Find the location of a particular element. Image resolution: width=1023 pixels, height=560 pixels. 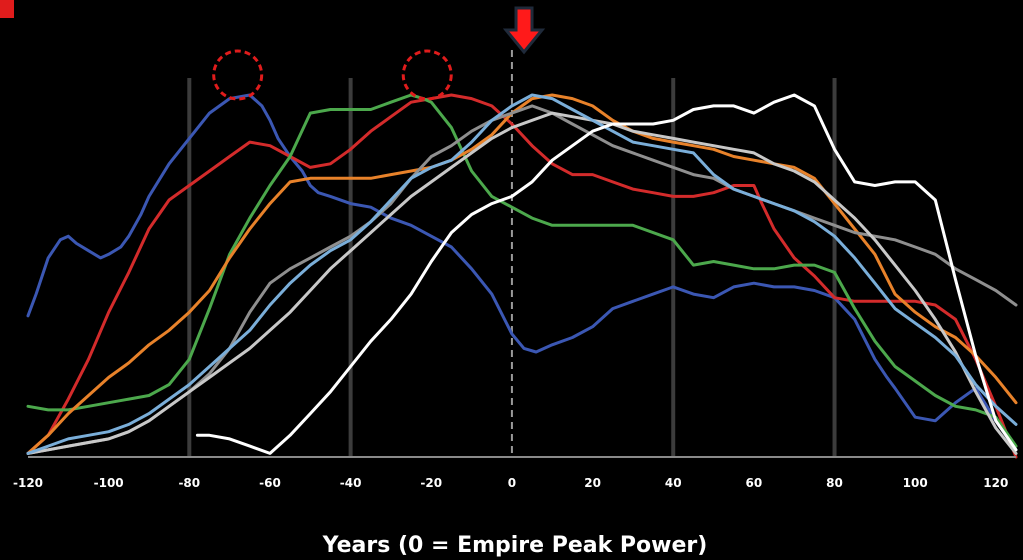

x-tick-label: -120 is located at coordinates (28, 483).